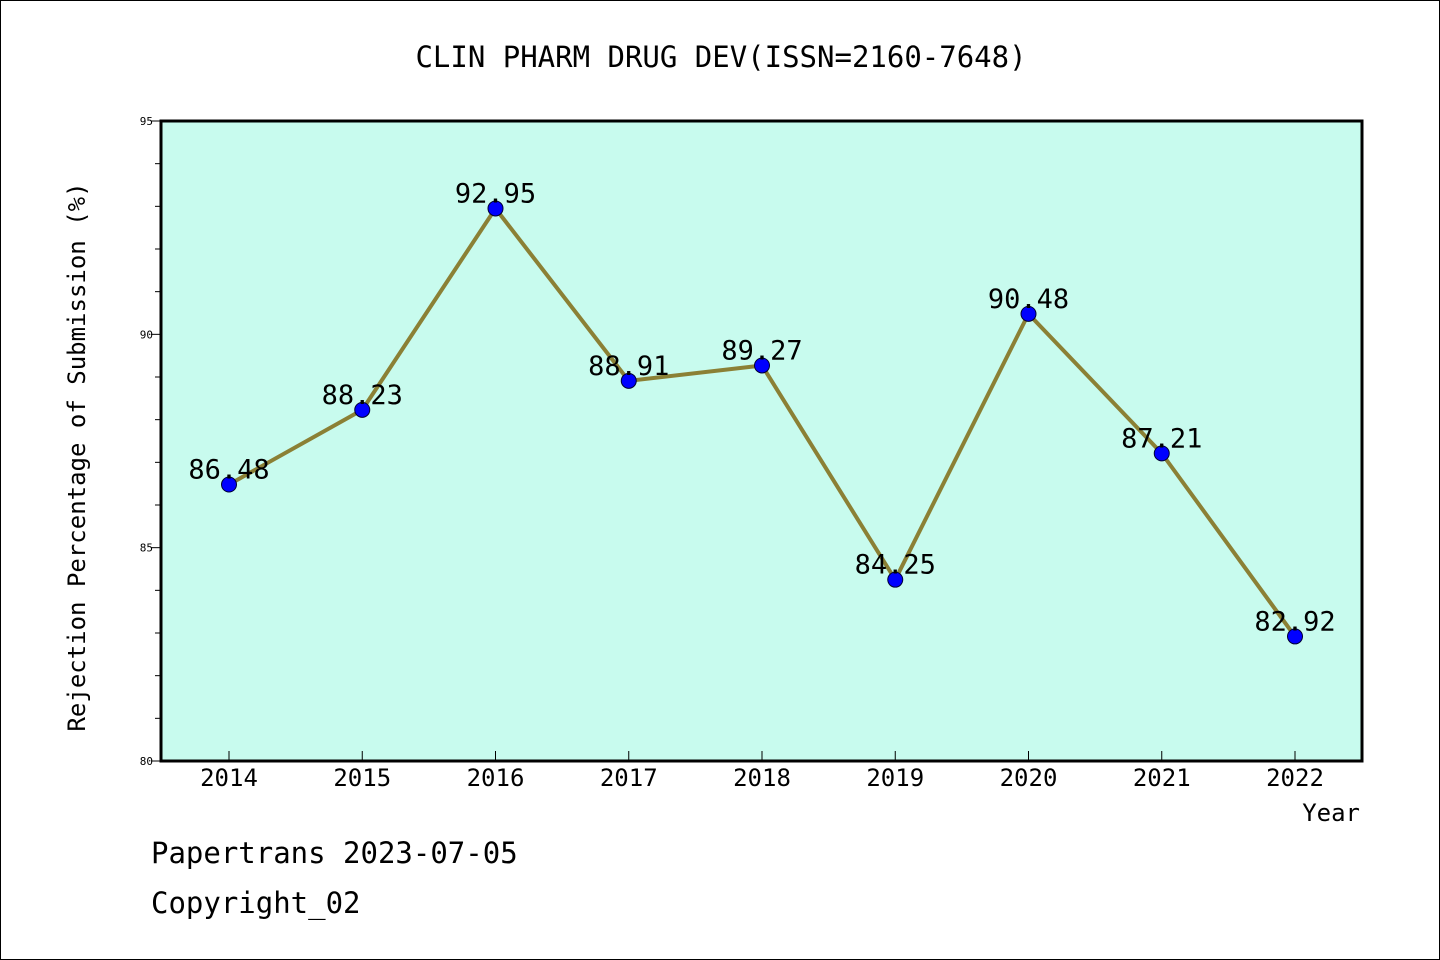  I want to click on x-tick-label: 2020, so click(1029, 778).